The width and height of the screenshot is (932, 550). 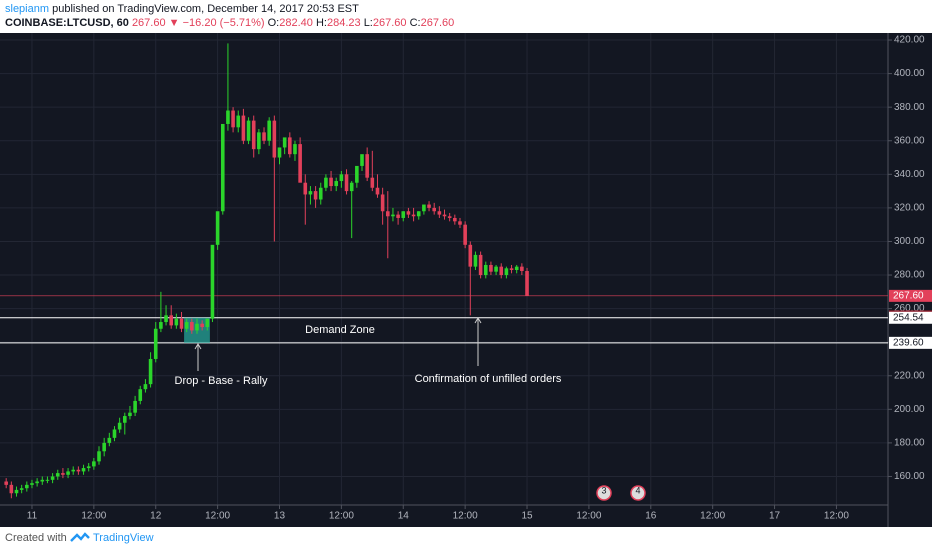 I want to click on y-tick-label: 180.00, so click(x=909, y=443).